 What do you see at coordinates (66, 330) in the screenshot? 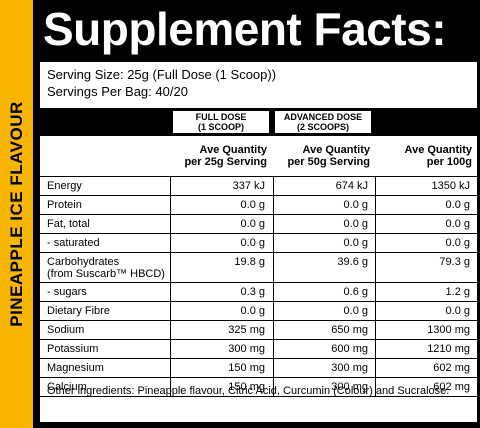
I see `nutrient-label: Sodium` at bounding box center [66, 330].